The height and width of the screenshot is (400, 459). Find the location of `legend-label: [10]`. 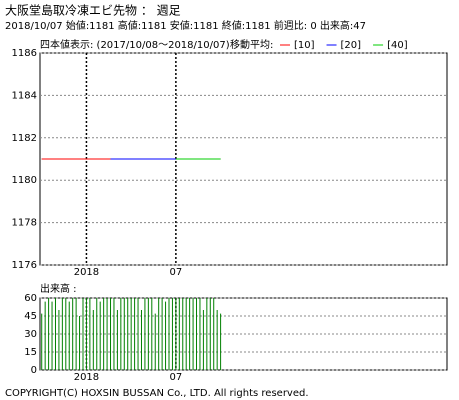

legend-label: [10] is located at coordinates (304, 45).